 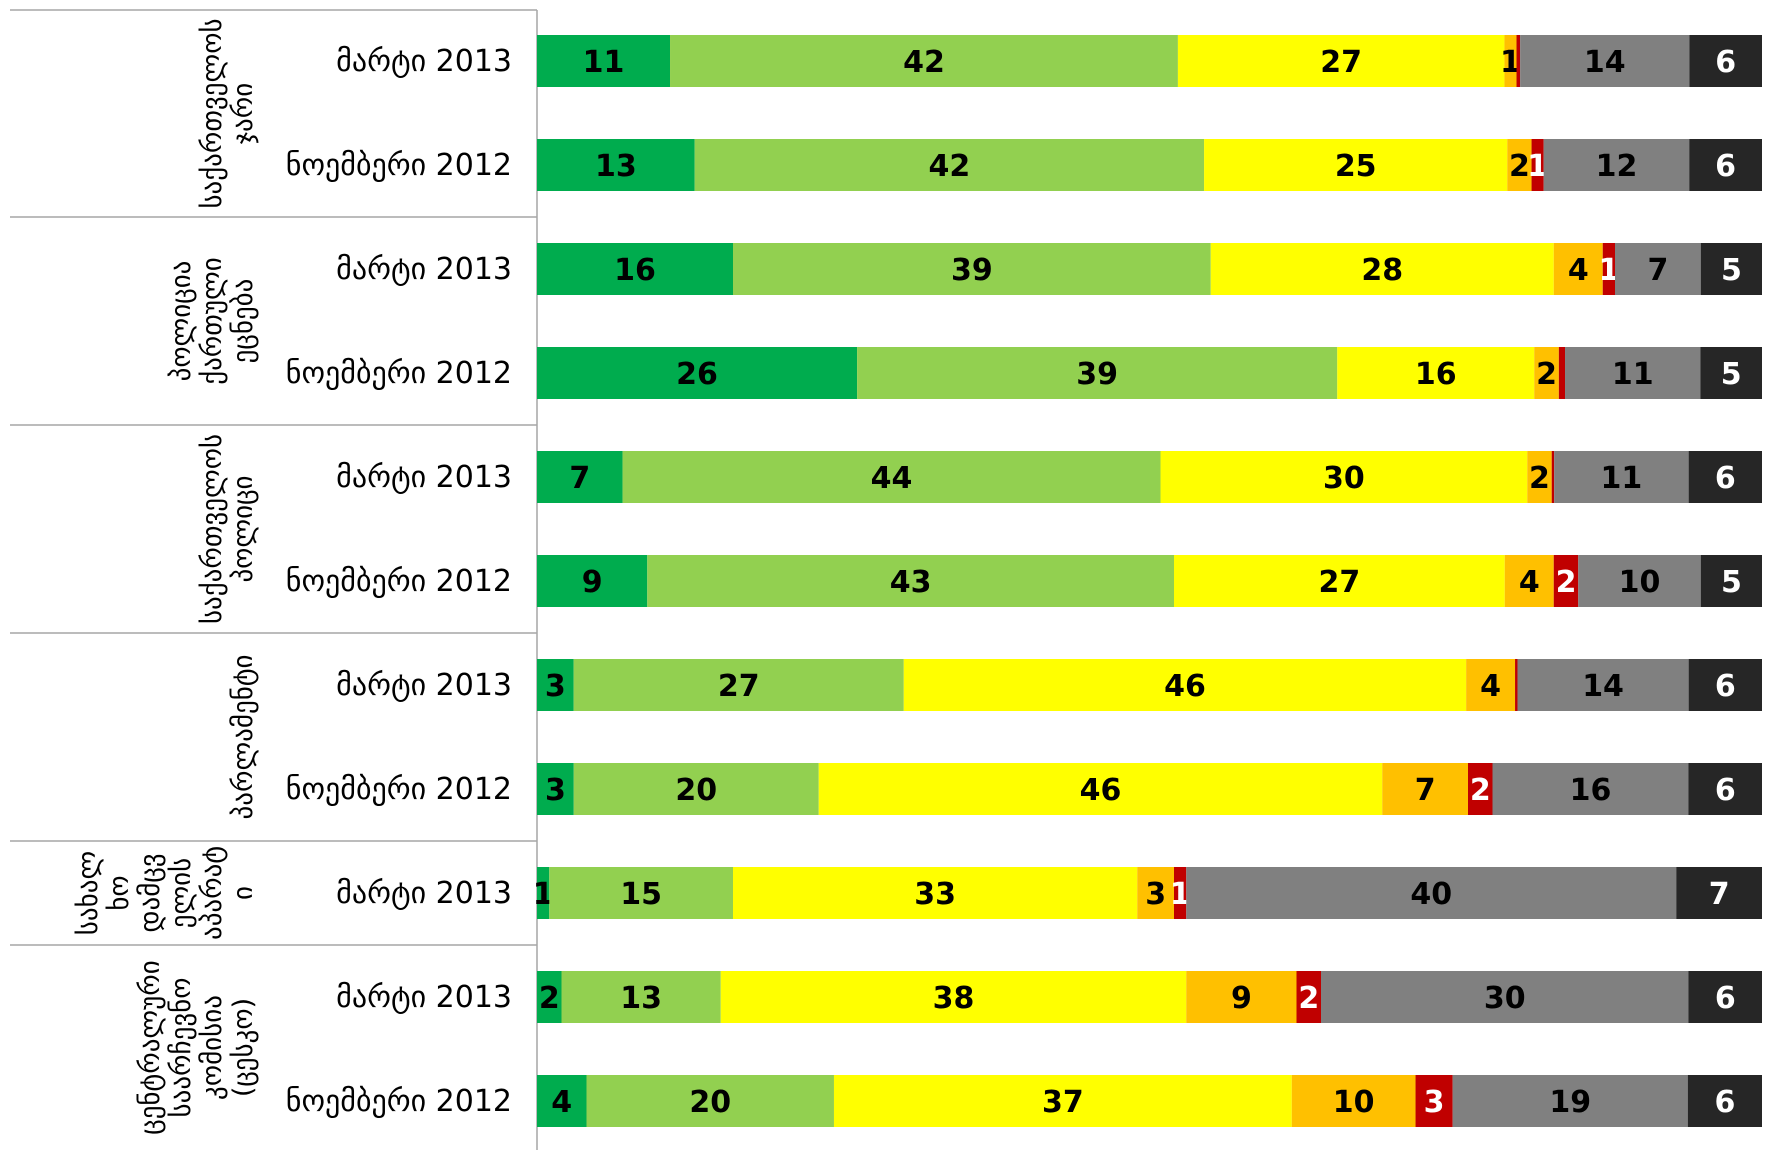 I want to click on data-label: 30, so click(x=1344, y=478).